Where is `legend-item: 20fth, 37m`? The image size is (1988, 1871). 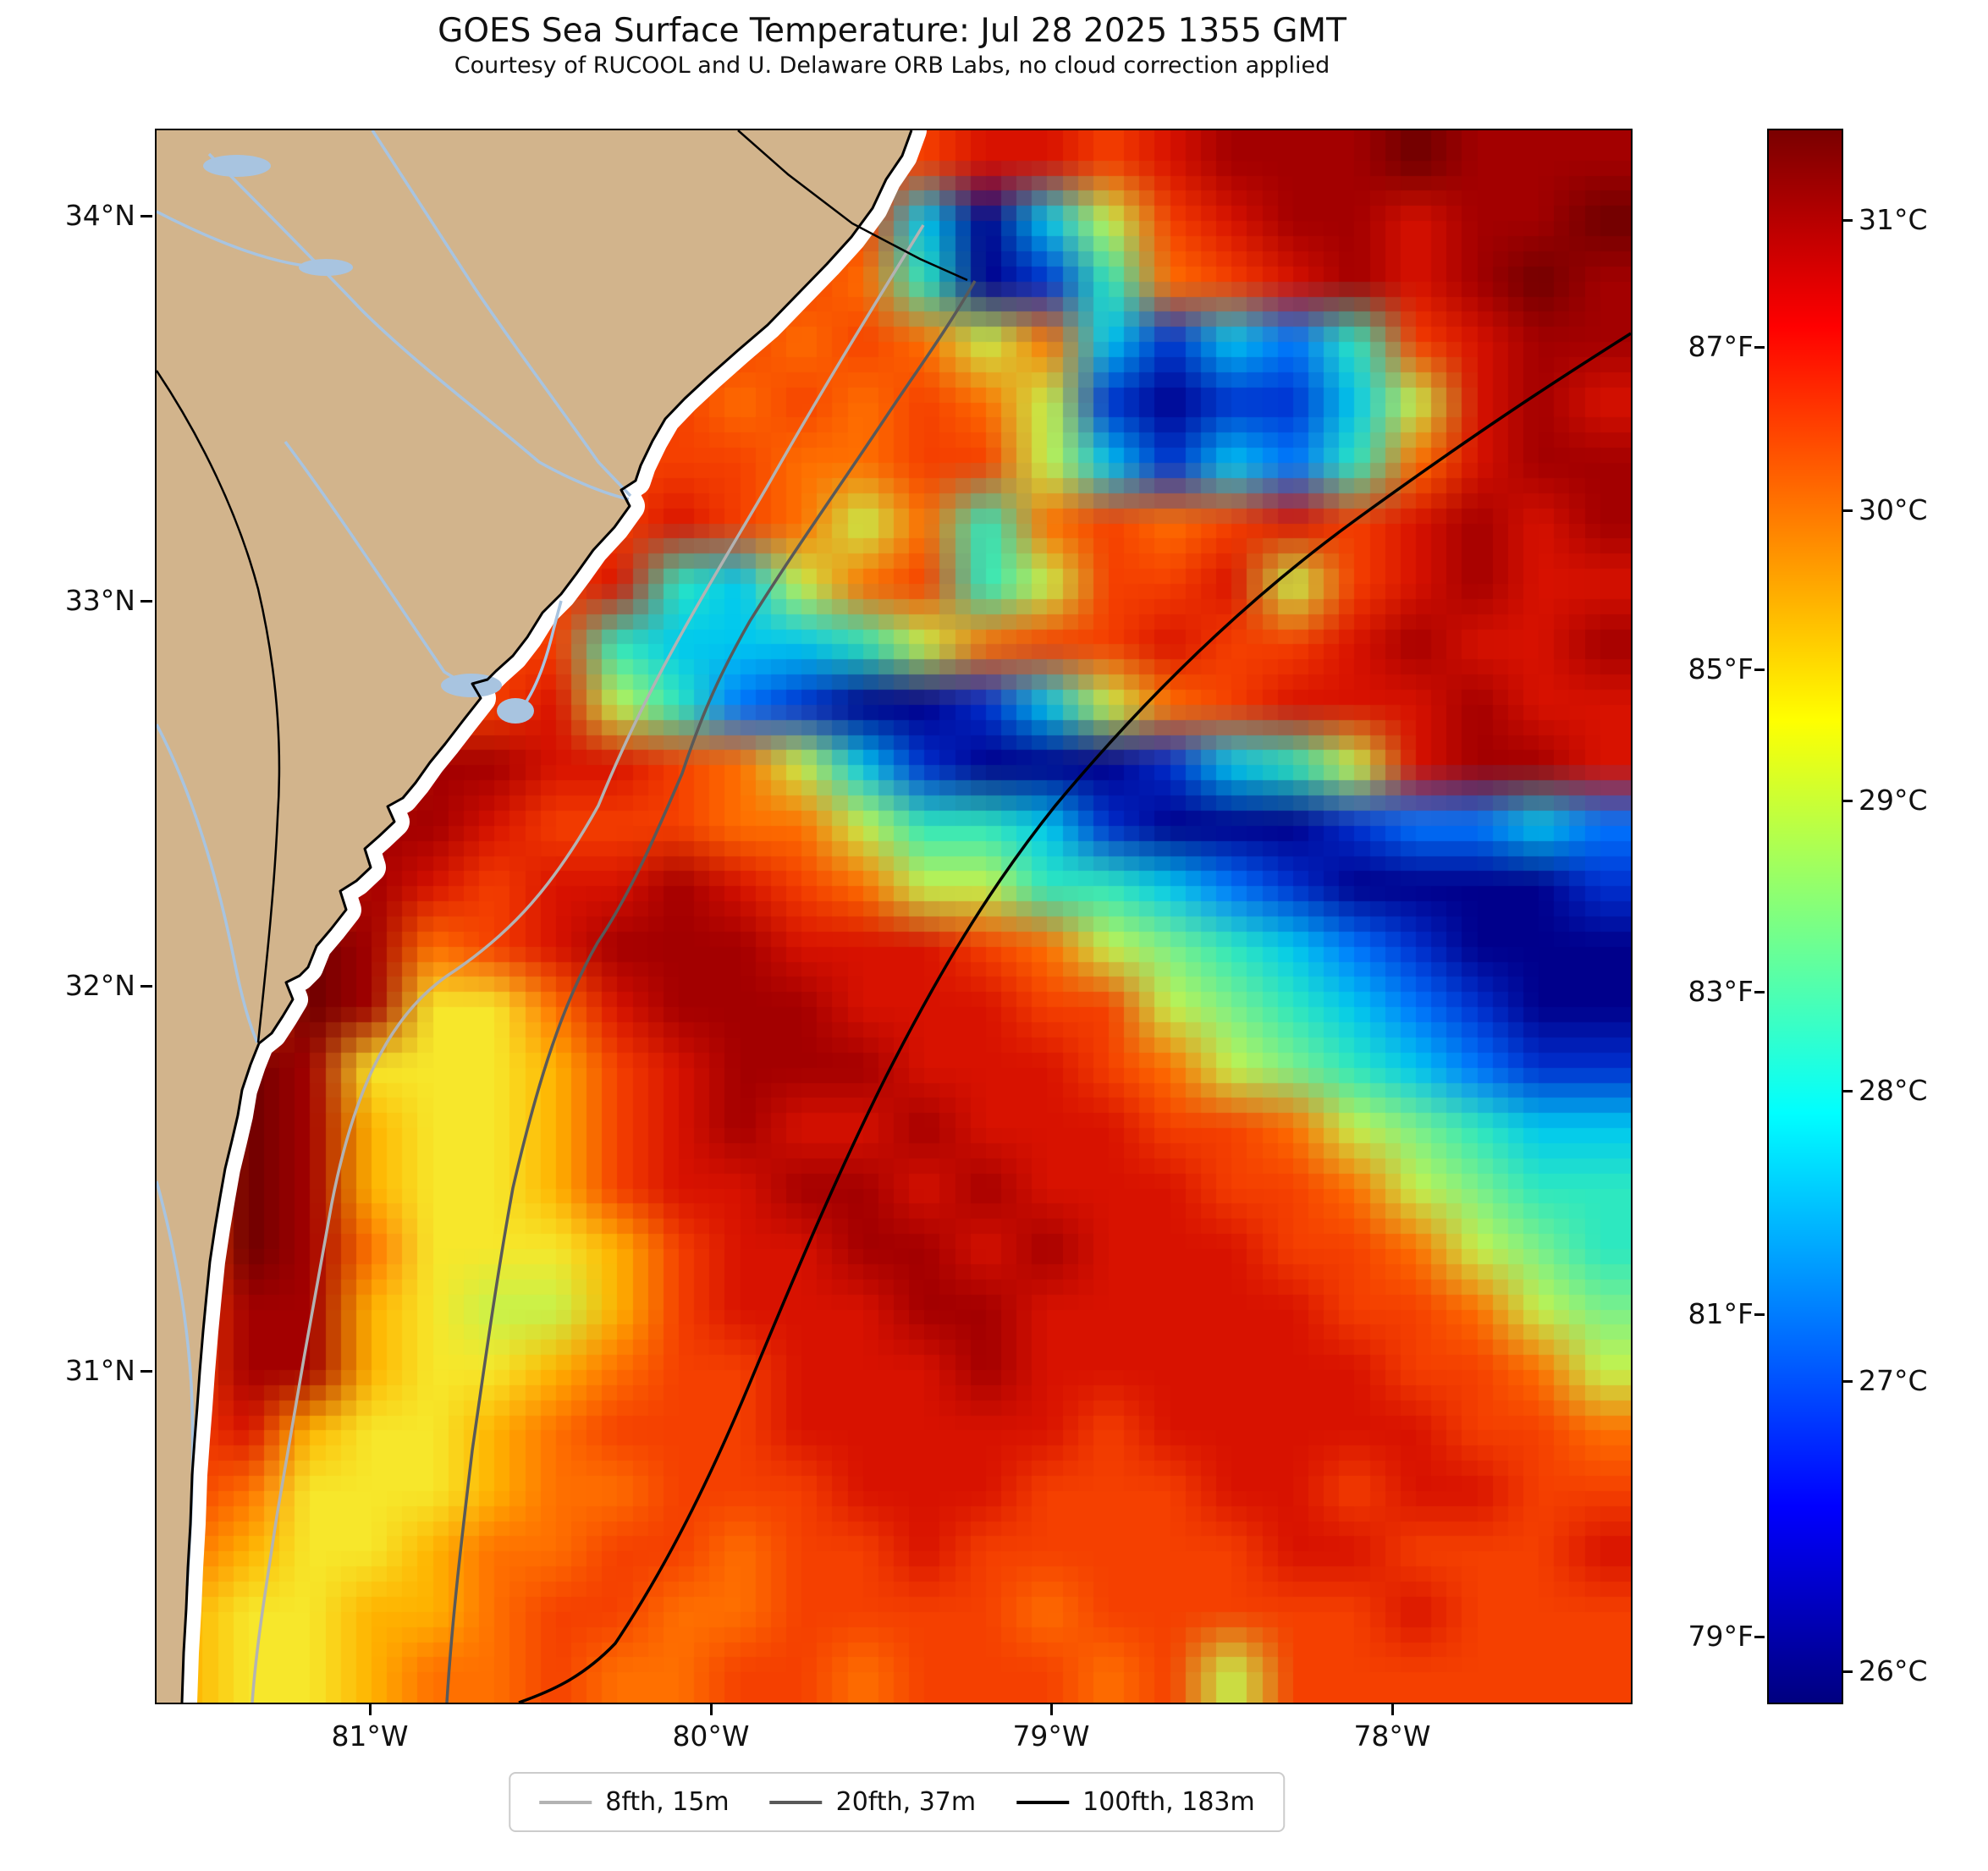
legend-item: 20fth, 37m is located at coordinates (873, 1802).